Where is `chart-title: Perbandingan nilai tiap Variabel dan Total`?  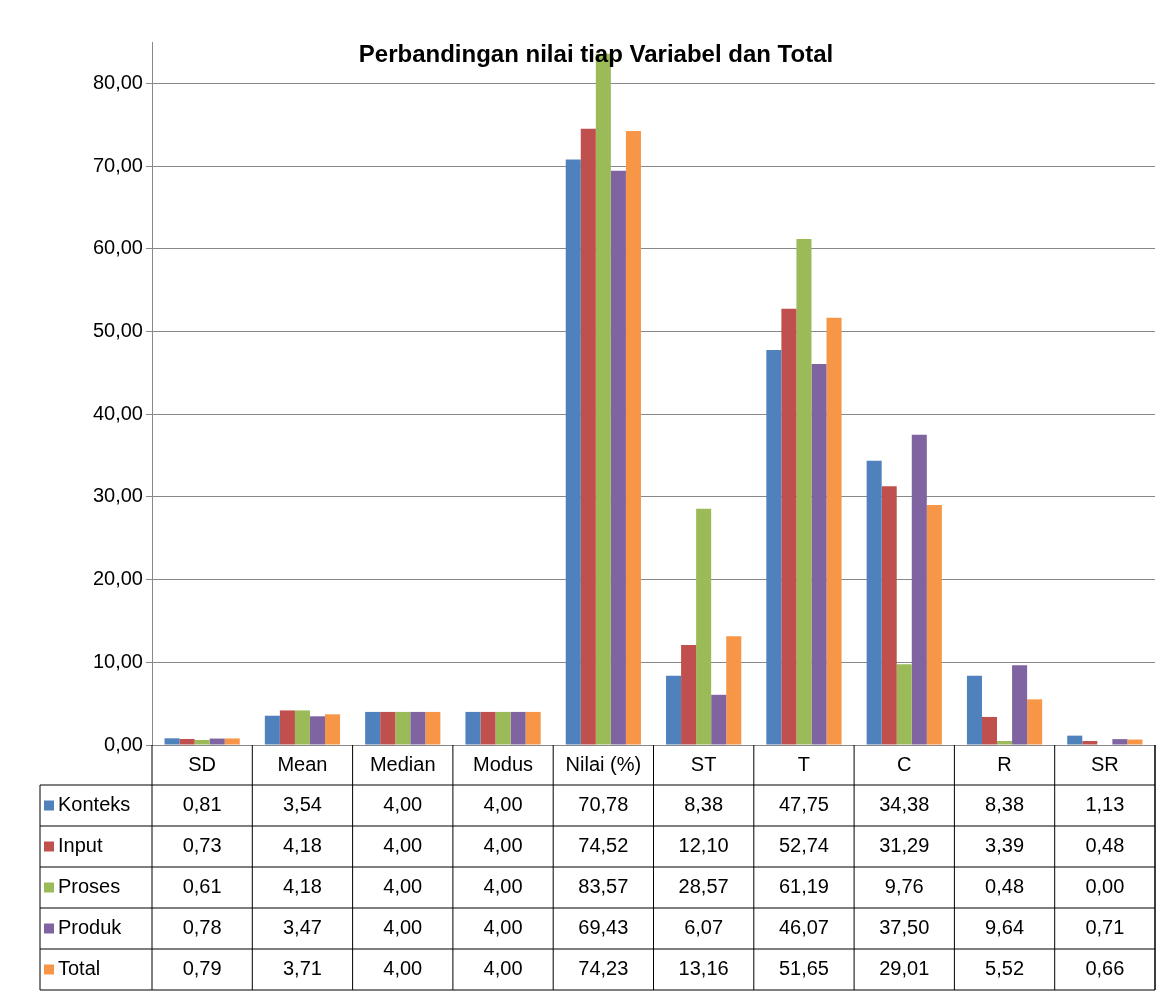 chart-title: Perbandingan nilai tiap Variabel dan Total is located at coordinates (596, 53).